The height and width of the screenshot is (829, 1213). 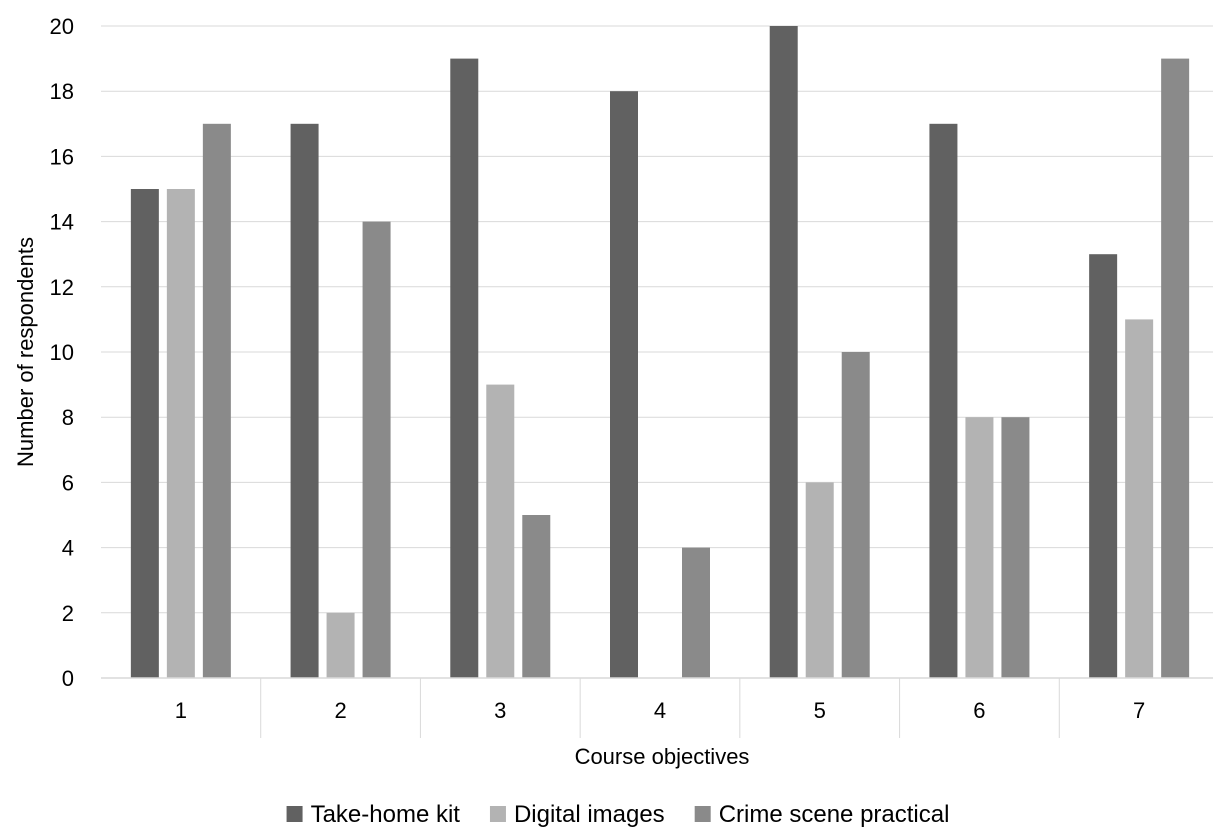 What do you see at coordinates (340, 710) in the screenshot?
I see `x-tick-label: 2` at bounding box center [340, 710].